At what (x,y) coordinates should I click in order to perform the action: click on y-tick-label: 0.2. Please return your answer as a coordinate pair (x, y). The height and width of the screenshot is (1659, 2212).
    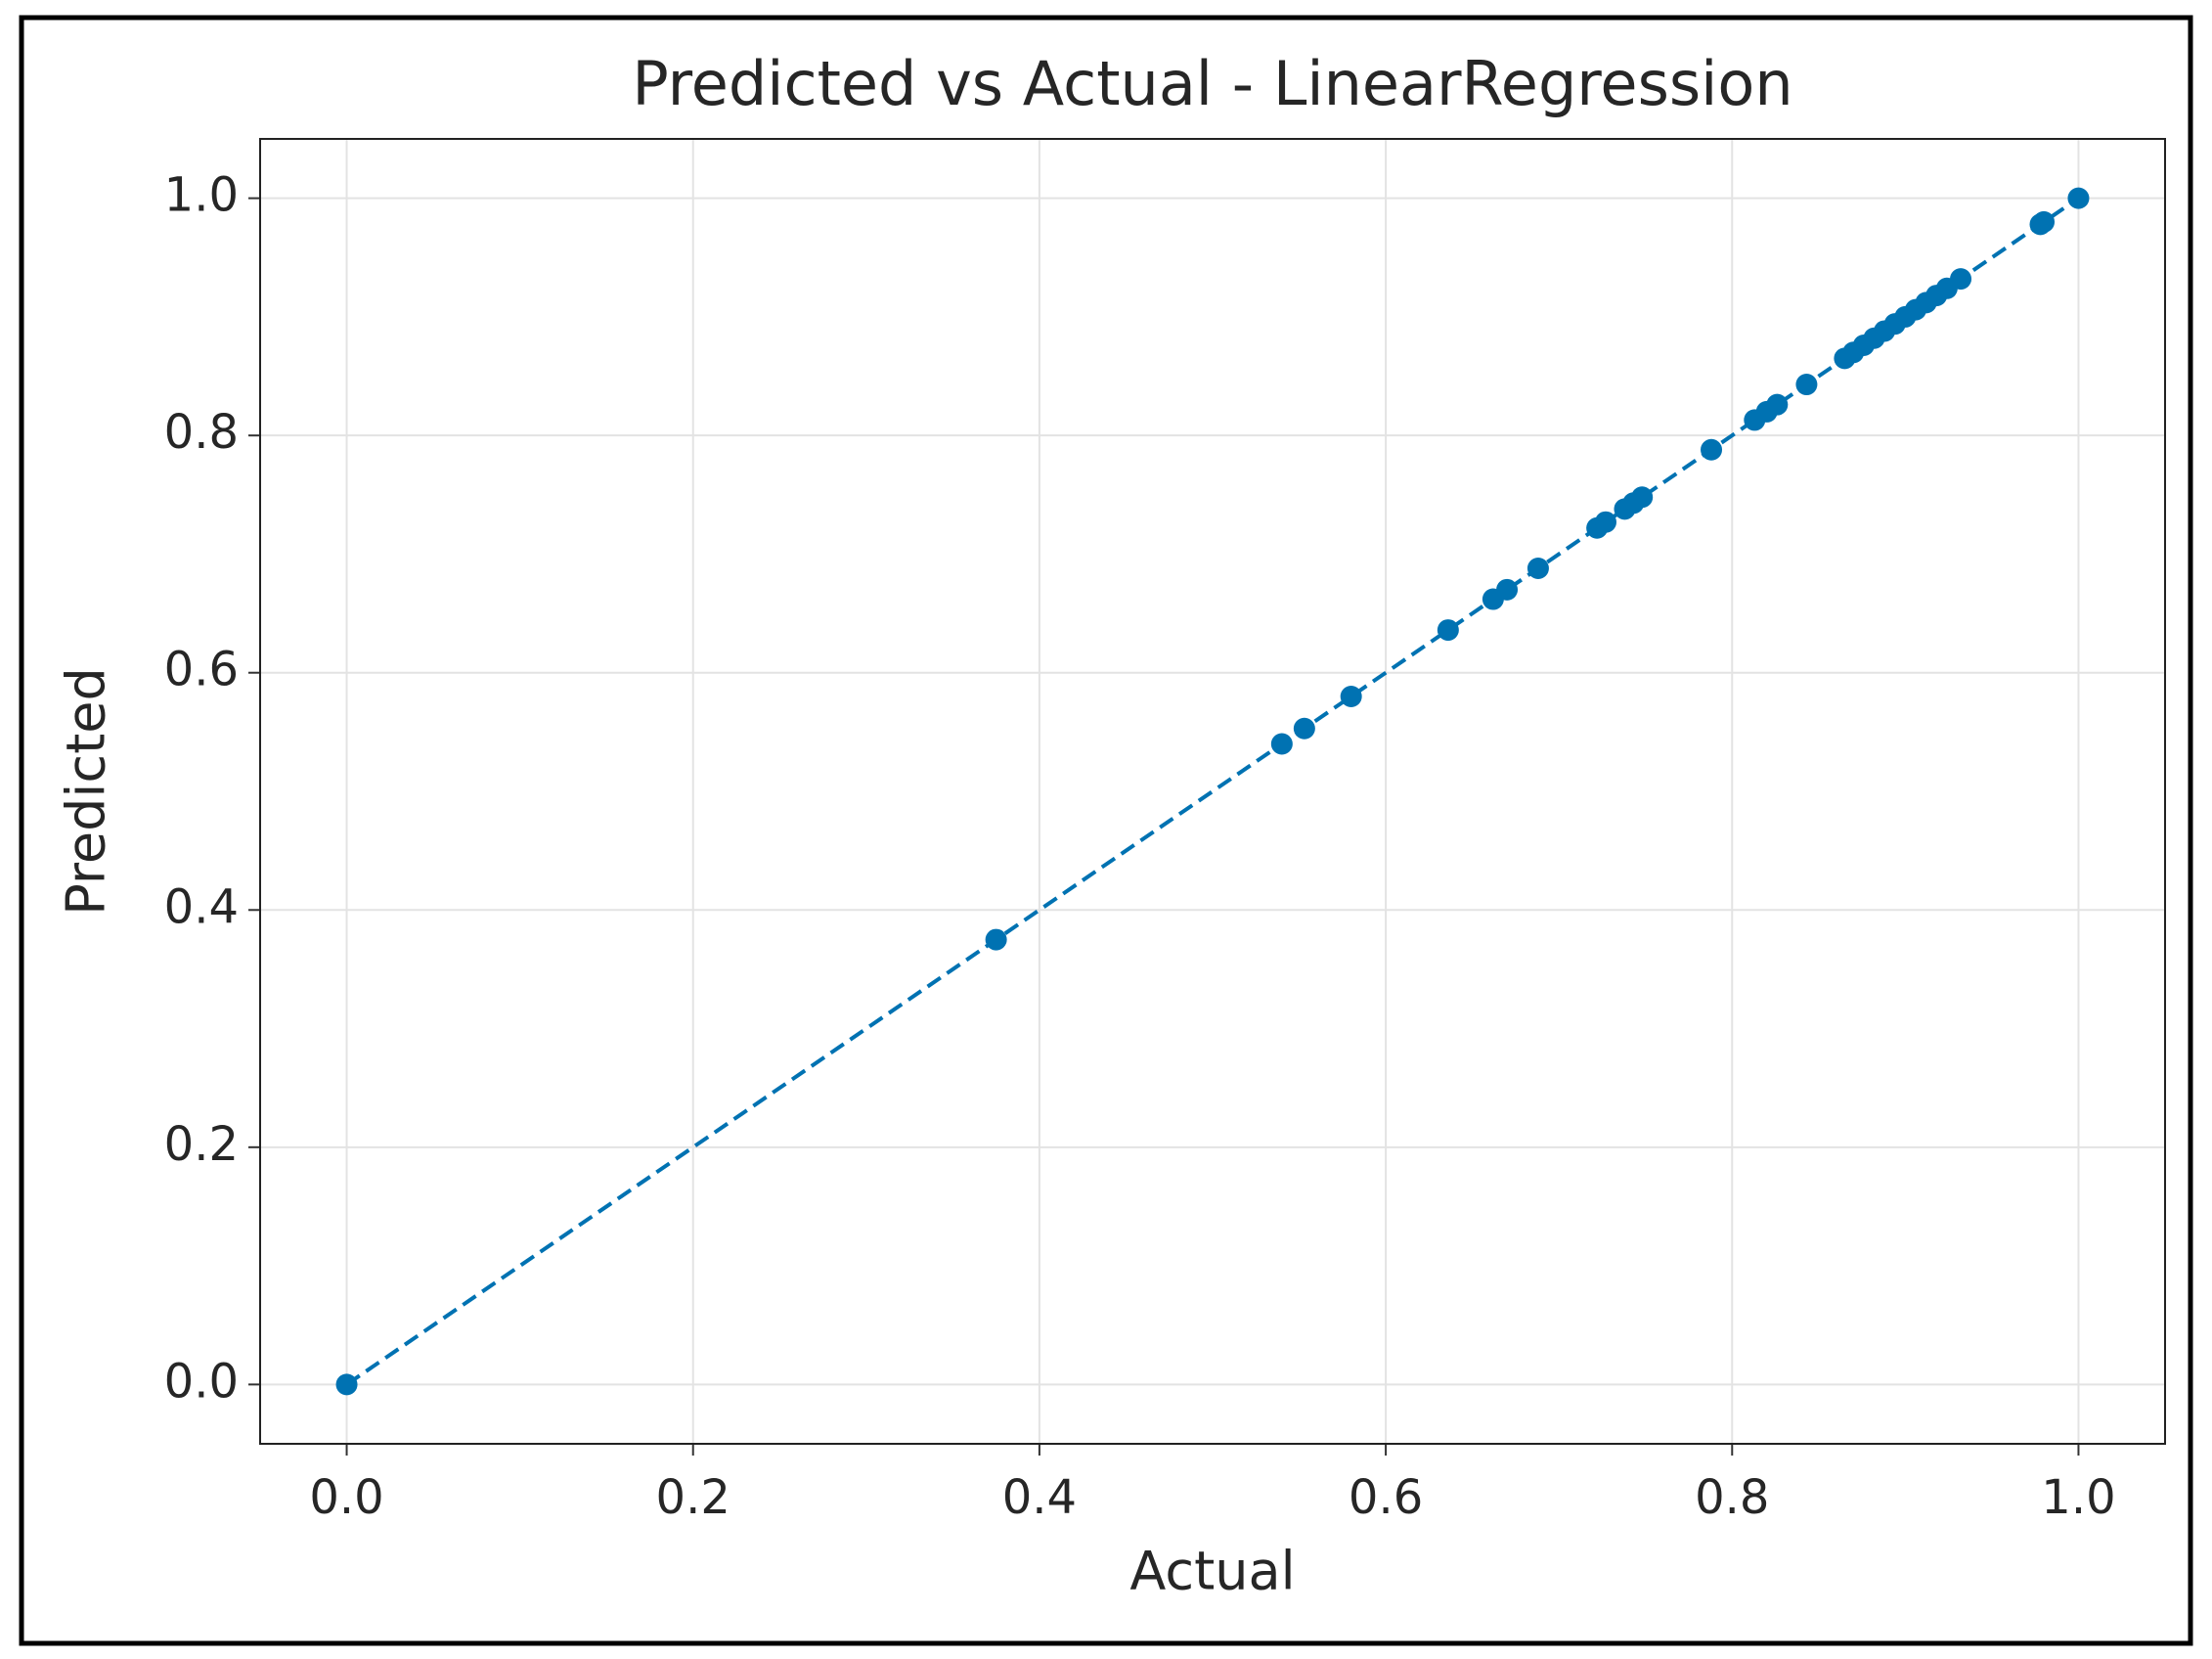
    Looking at the image, I should click on (201, 1144).